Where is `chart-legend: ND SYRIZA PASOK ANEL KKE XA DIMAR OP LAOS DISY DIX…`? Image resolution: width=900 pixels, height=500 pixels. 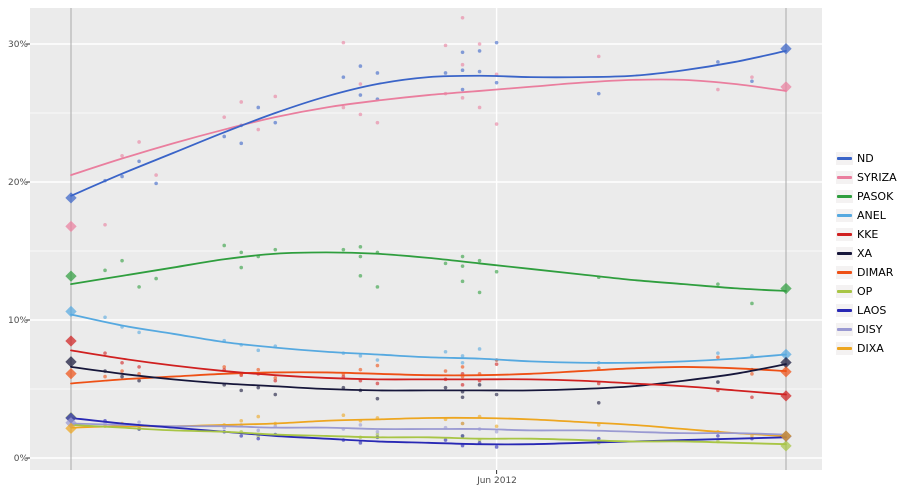
chart-legend: ND SYRIZA PASOK ANEL KKE XA DIMAR OP LAOS DISY DIX… is located at coordinates (868, 253).